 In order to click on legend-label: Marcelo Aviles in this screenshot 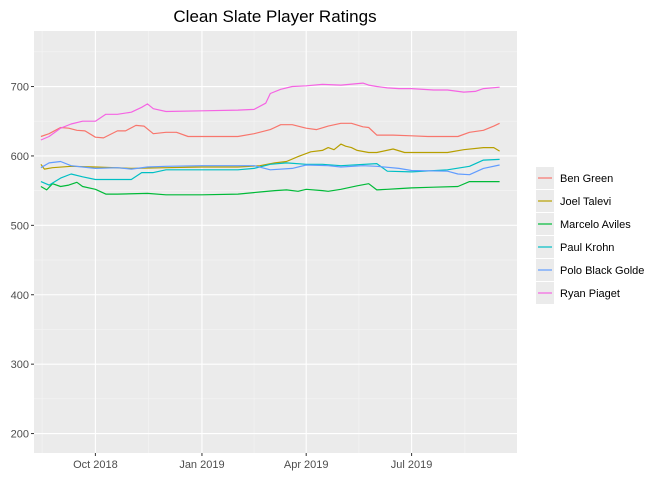, I will do `click(595, 225)`.